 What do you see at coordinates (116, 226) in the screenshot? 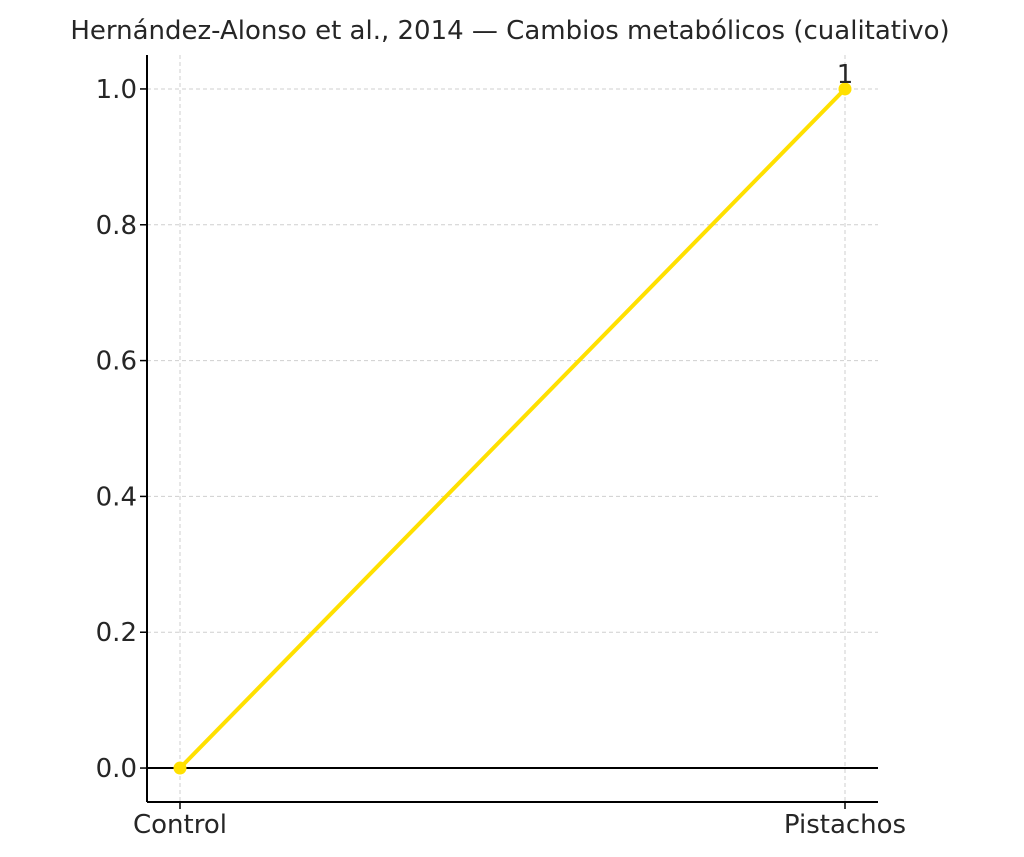
I see `y-tick-label: 0.8` at bounding box center [116, 226].